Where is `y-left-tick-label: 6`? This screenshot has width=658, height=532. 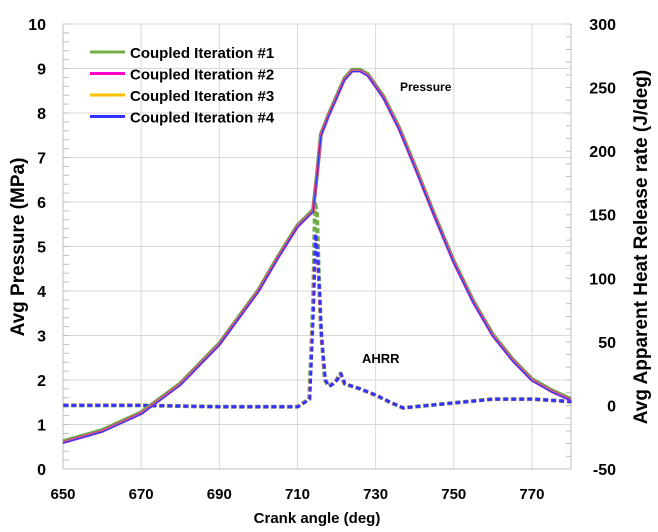
y-left-tick-label: 6 is located at coordinates (41, 203).